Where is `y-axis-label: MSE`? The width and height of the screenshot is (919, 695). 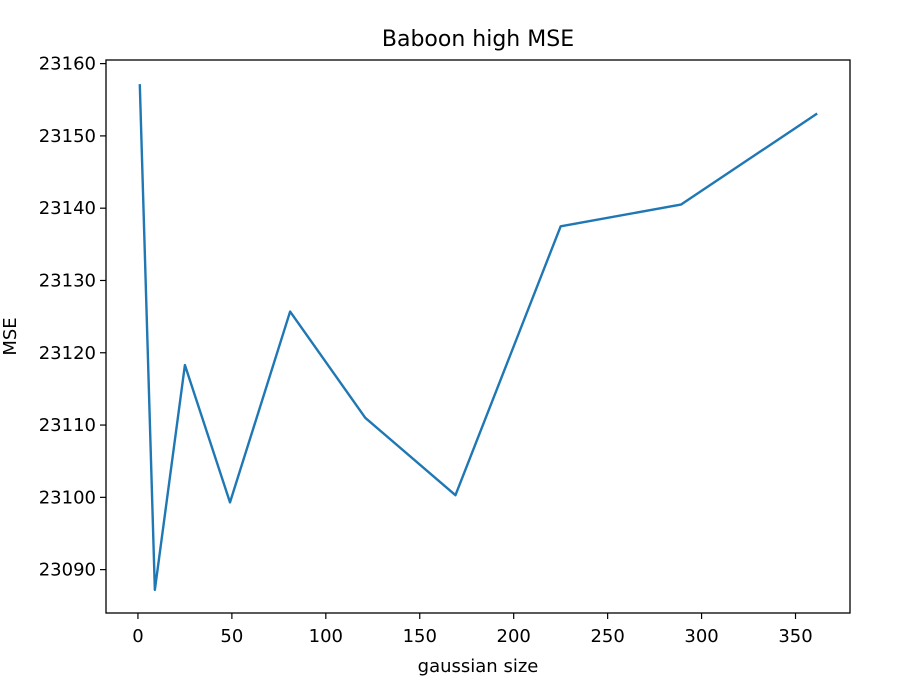 y-axis-label: MSE is located at coordinates (10, 336).